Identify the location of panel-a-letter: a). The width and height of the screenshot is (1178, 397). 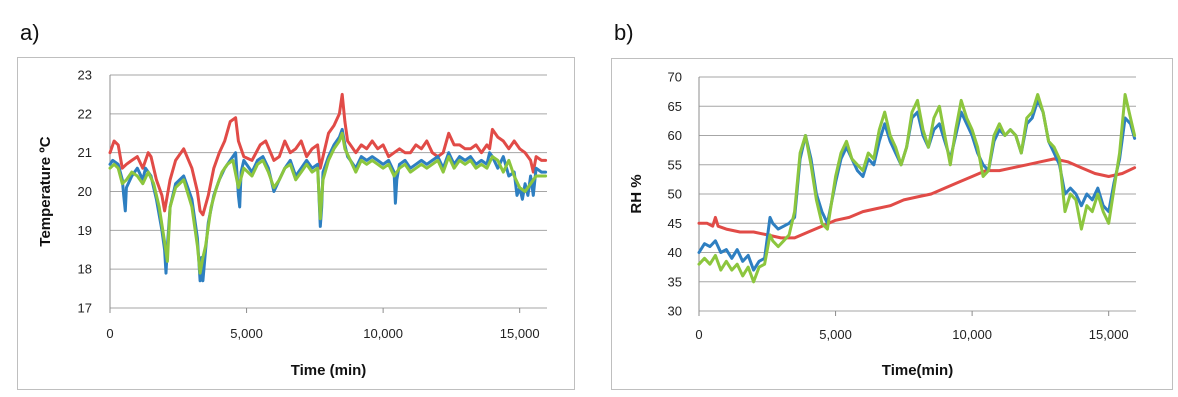
(30, 32).